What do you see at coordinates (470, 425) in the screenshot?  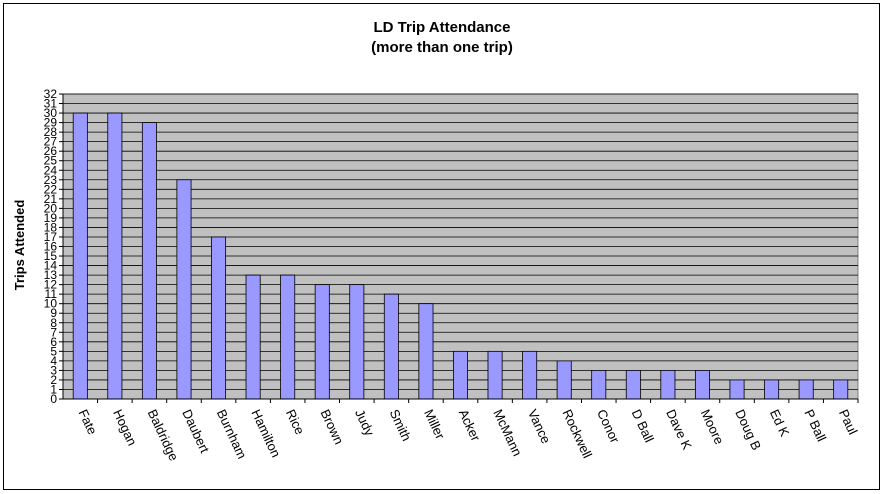 I see `x-tick-label: Acker` at bounding box center [470, 425].